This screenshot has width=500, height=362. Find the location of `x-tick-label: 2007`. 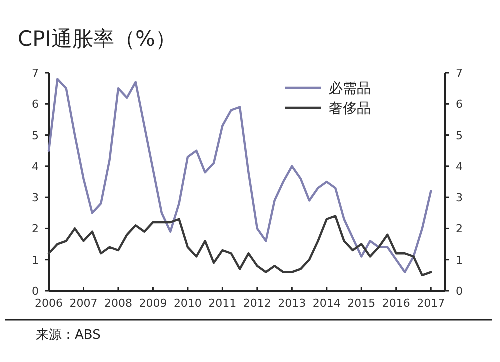

x-tick-label: 2007 is located at coordinates (84, 303).